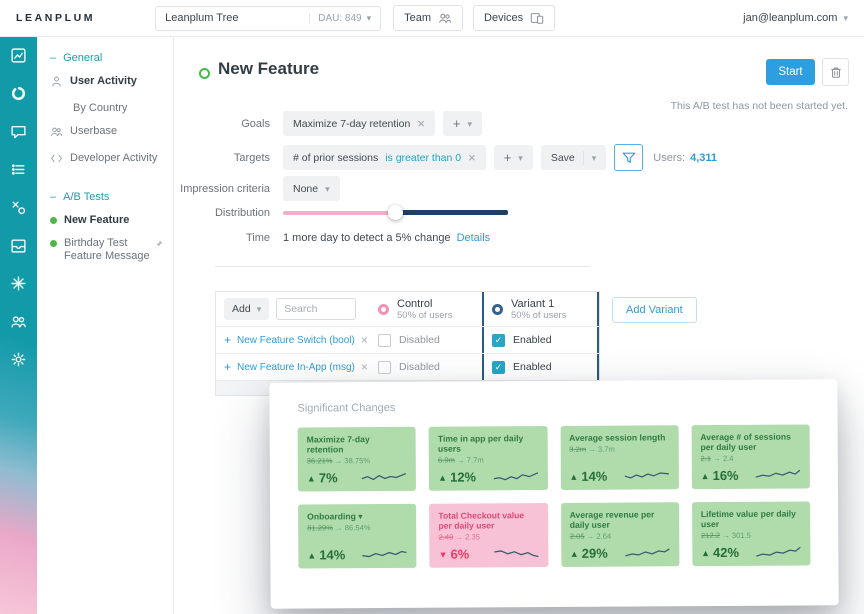 Image resolution: width=864 pixels, height=614 pixels. I want to click on trash-icon, so click(835, 72).